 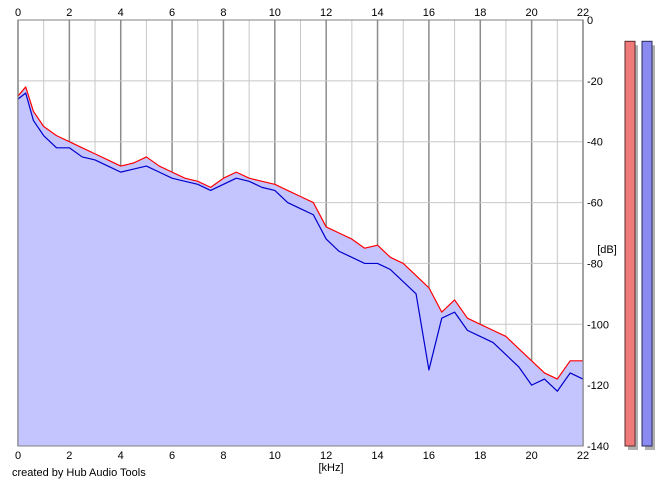 I want to click on x-tick-label-bottom: 22, so click(x=583, y=456).